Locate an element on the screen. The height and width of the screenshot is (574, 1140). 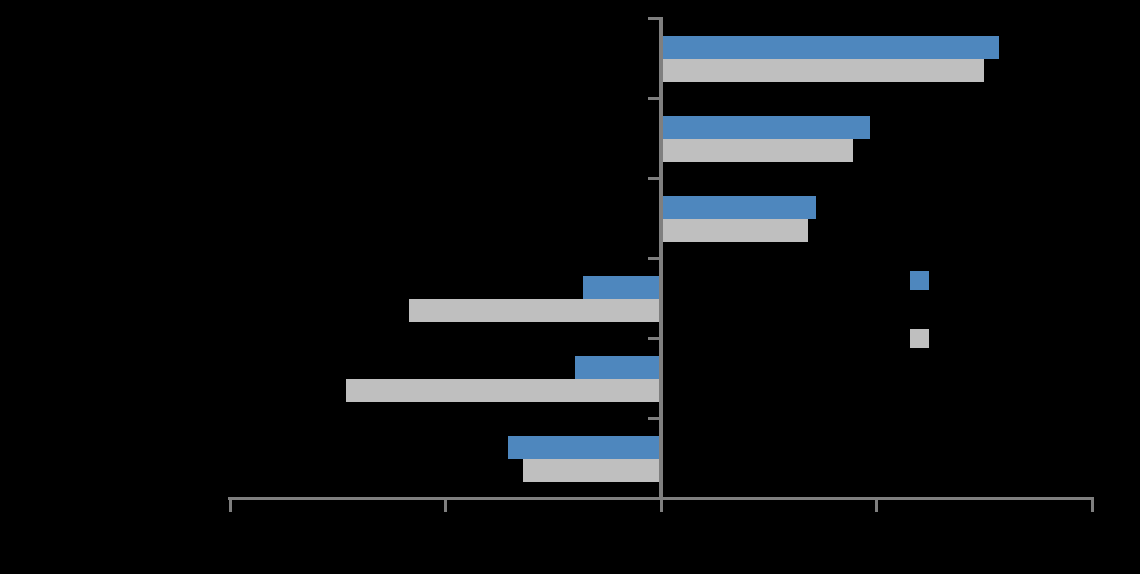
bar-gray-series-cat3 is located at coordinates (734, 230).